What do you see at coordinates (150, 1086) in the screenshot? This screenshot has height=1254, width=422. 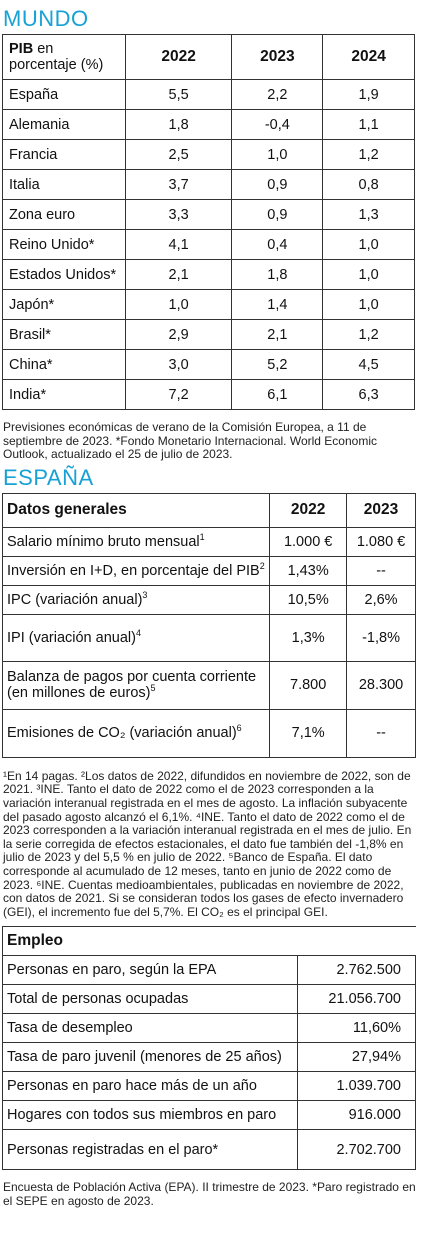 I see `row-label: Personas en paro hace más de un año` at bounding box center [150, 1086].